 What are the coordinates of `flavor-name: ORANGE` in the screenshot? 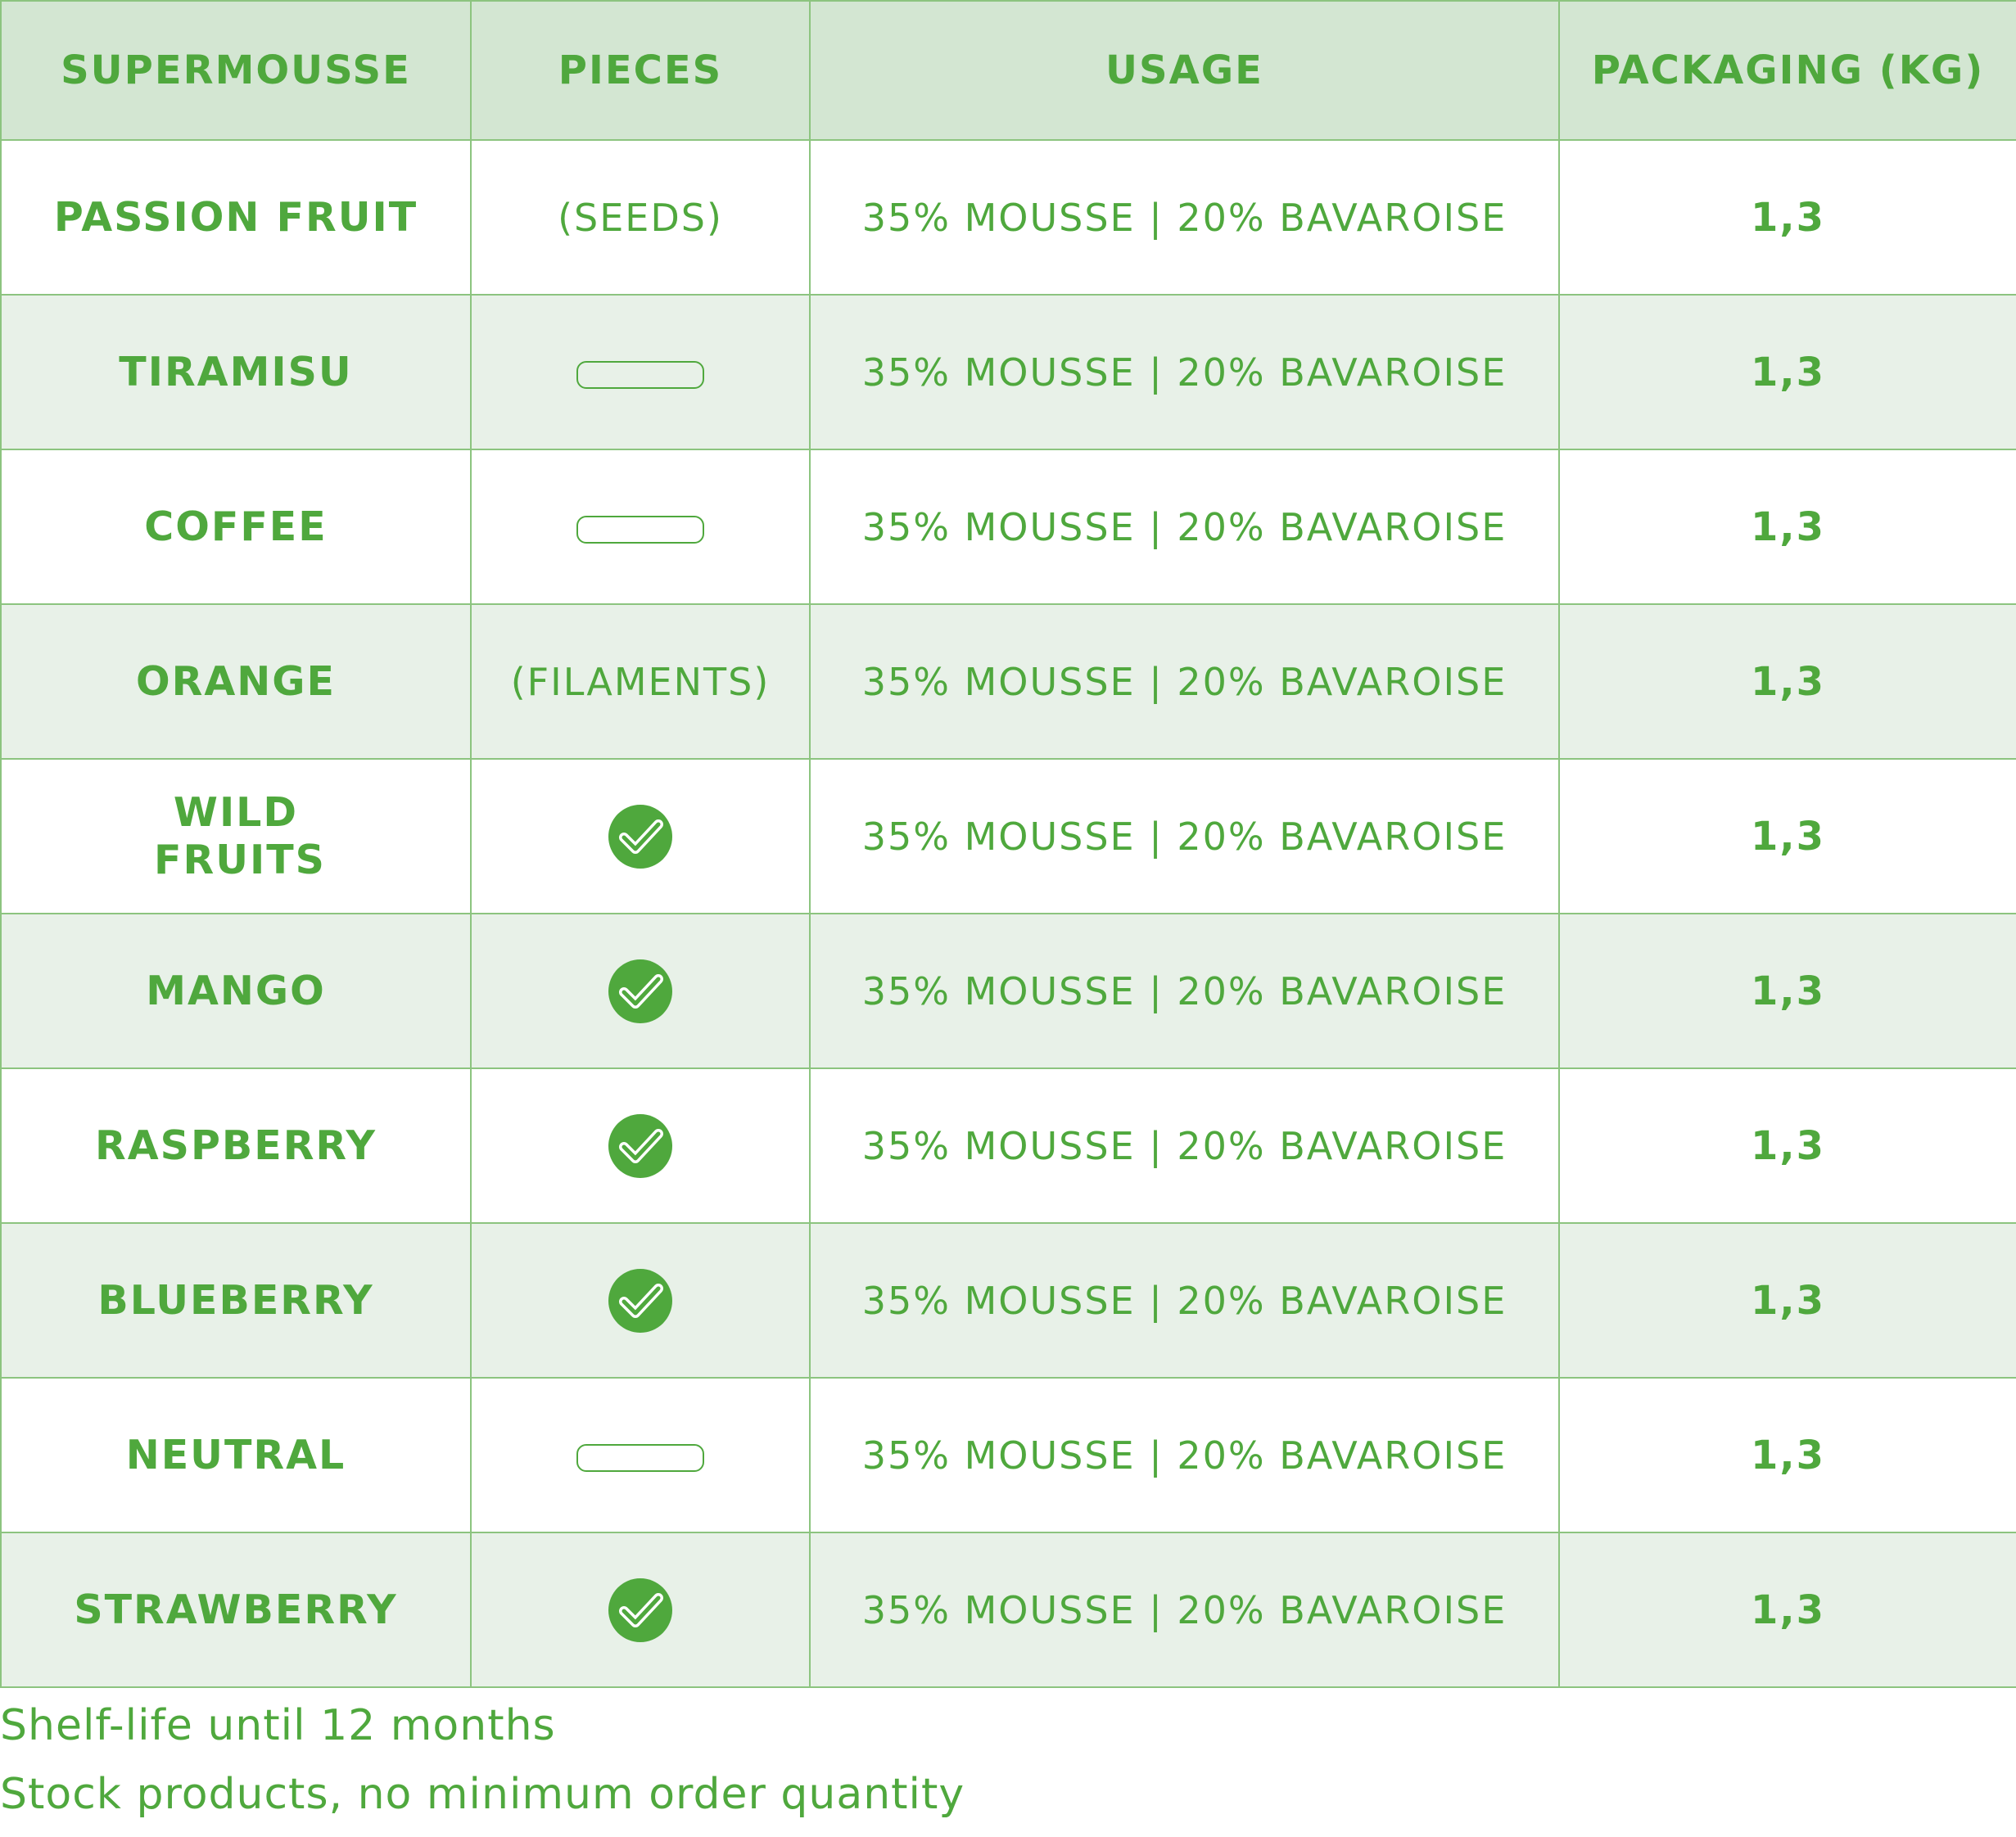 It's located at (236, 681).